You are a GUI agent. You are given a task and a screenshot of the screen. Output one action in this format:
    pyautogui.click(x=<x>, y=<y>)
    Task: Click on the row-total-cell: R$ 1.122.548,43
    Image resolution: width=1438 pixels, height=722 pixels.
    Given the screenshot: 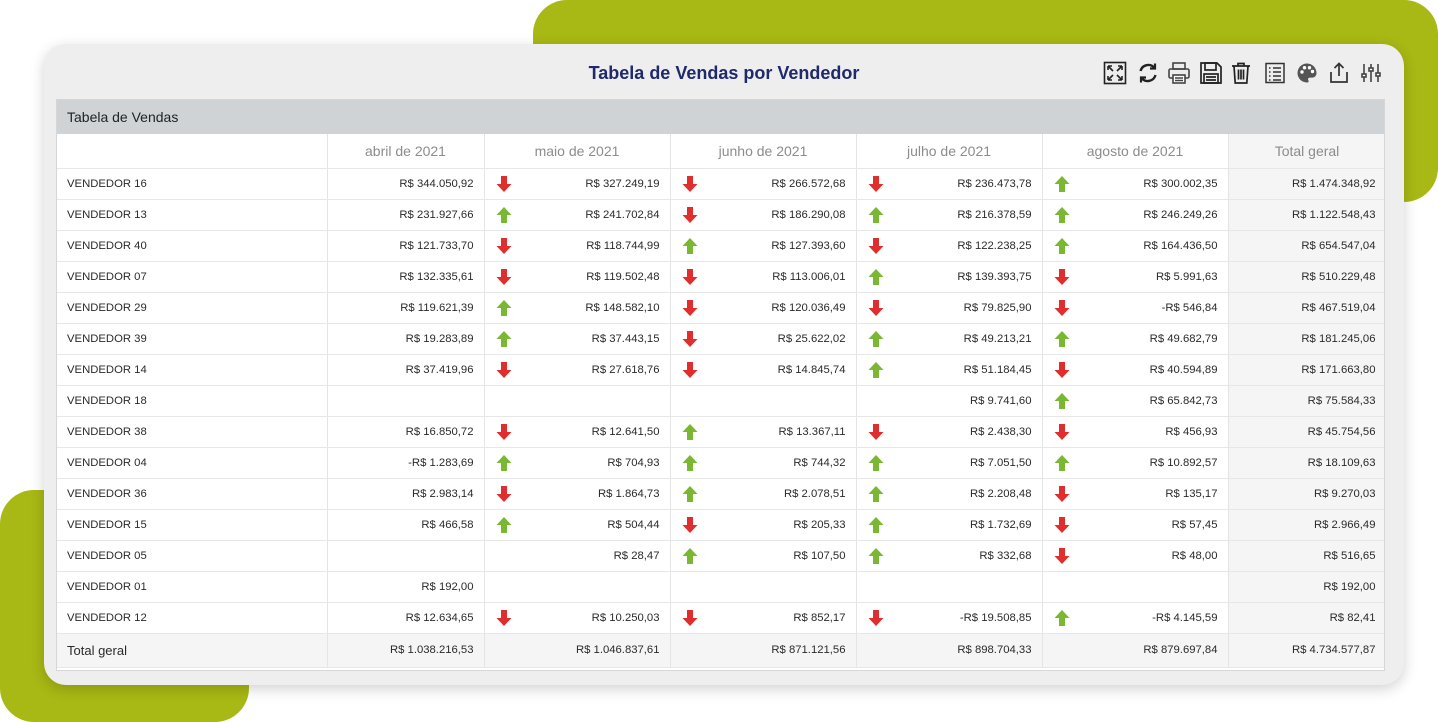 What is the action you would take?
    pyautogui.click(x=1306, y=214)
    